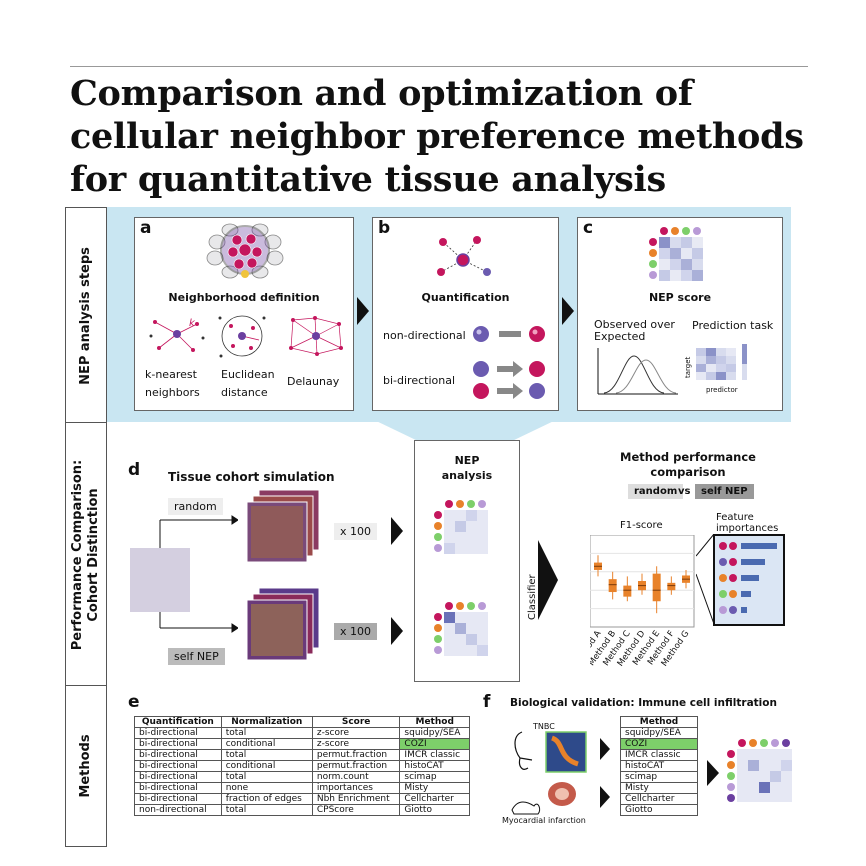 The image size is (866, 866). I want to click on delaunay-icon, so click(316, 336).